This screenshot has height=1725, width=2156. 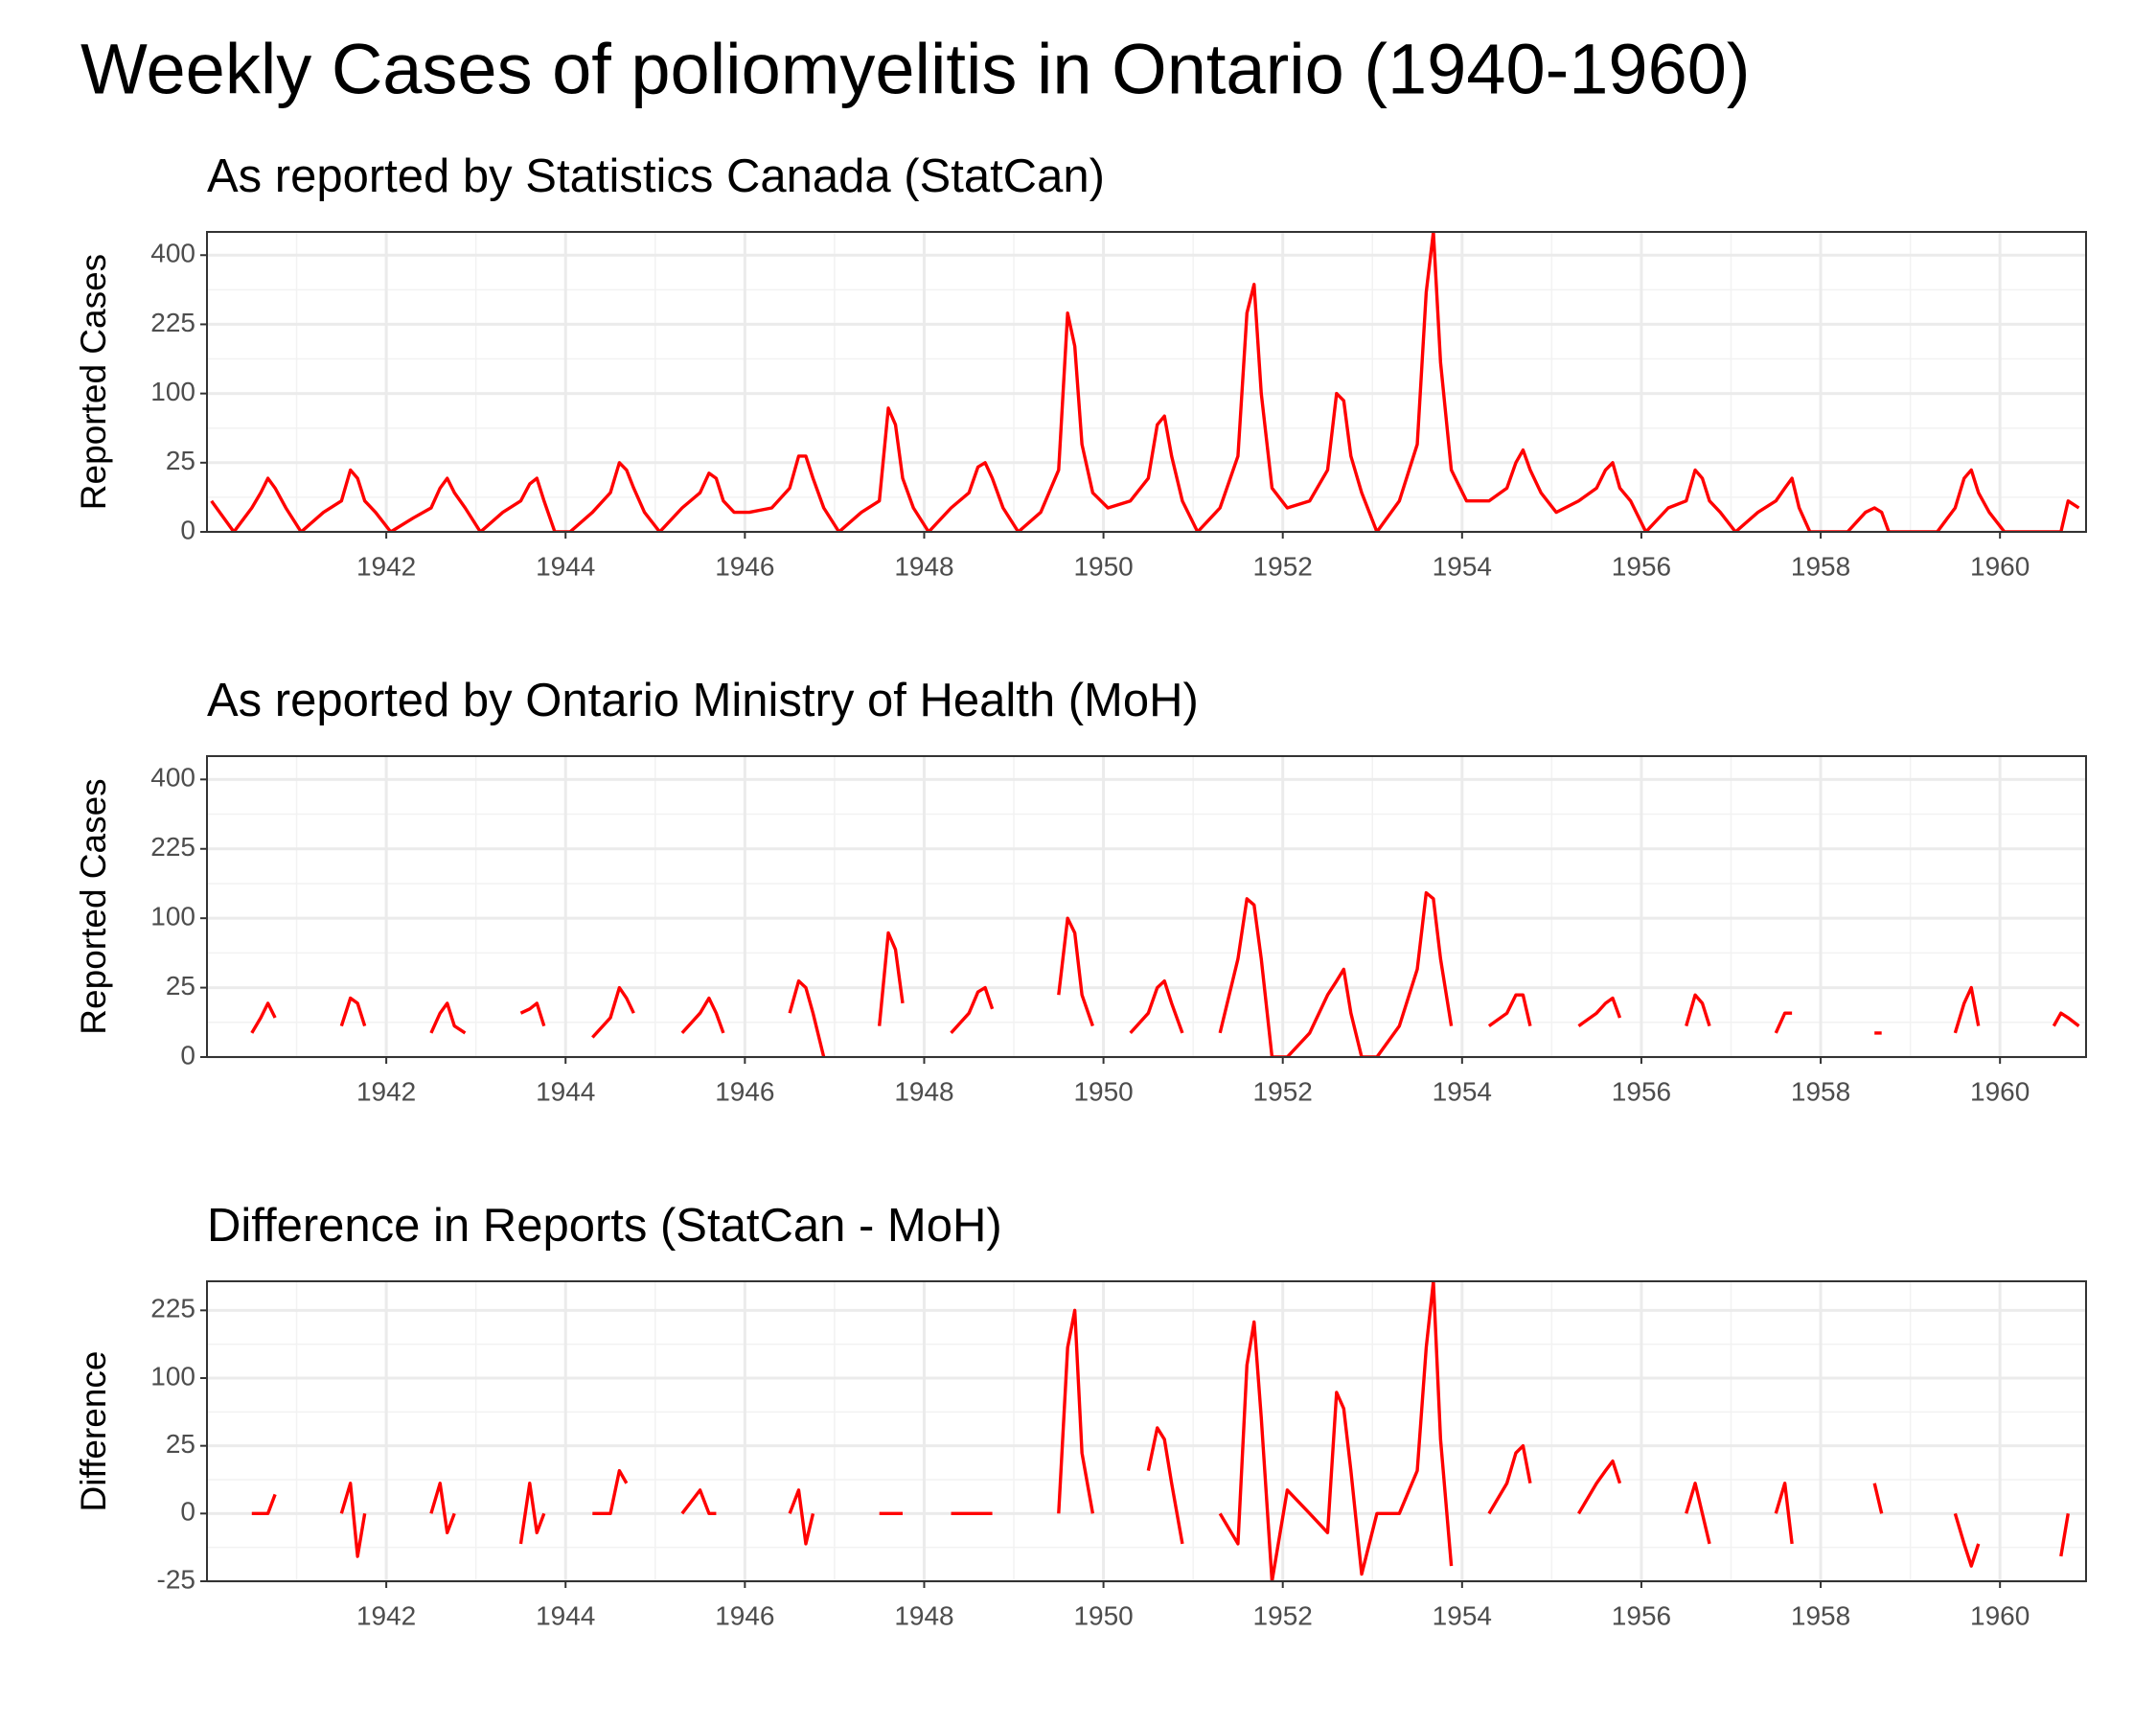 I want to click on y-axis-title: Difference, so click(x=93, y=1431).